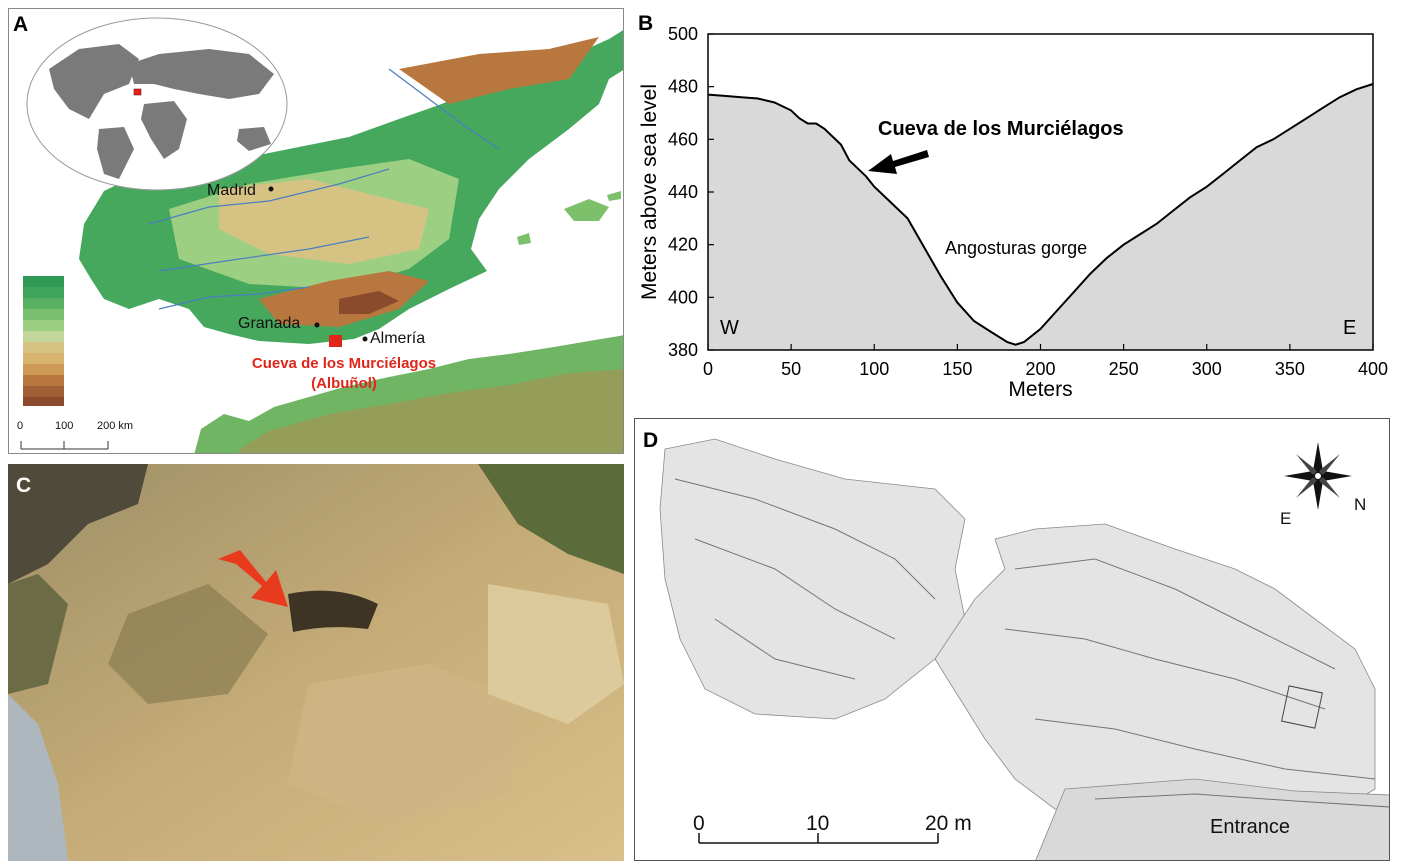 The image size is (1401, 861). What do you see at coordinates (812, 579) in the screenshot?
I see `west-chamber` at bounding box center [812, 579].